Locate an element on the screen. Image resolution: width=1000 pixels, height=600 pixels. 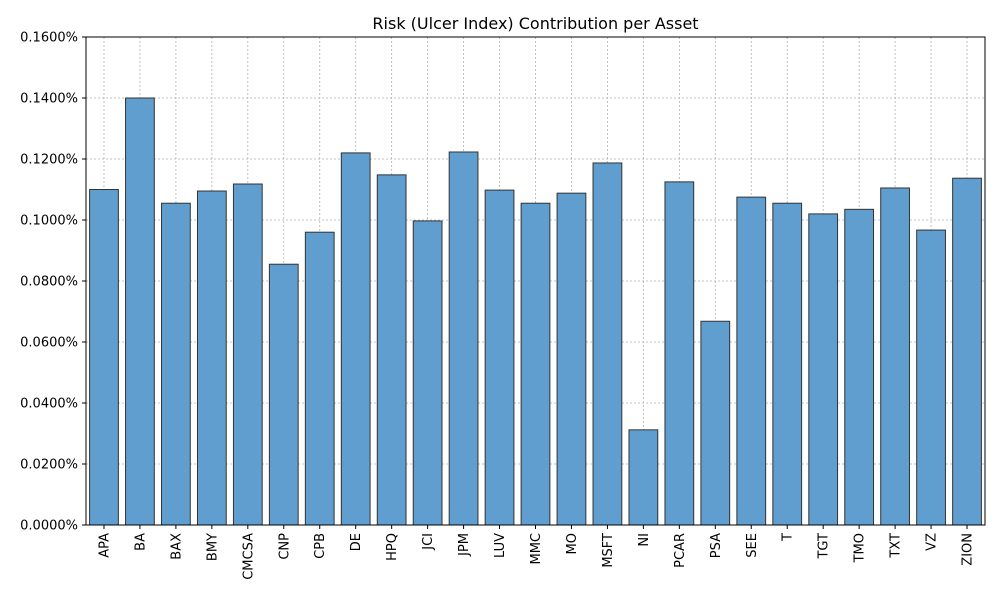
y-tick-label: 0.1000% is located at coordinates (49, 221).